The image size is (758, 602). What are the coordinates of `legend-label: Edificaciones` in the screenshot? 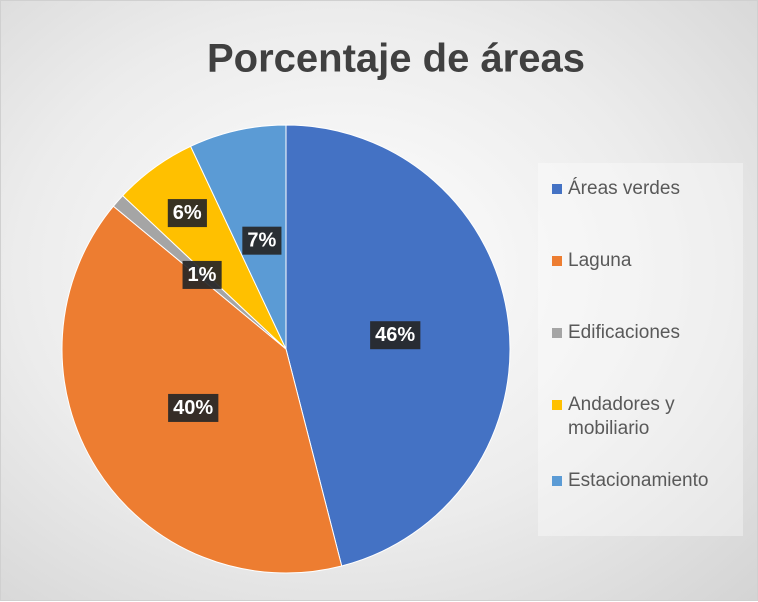 It's located at (624, 332).